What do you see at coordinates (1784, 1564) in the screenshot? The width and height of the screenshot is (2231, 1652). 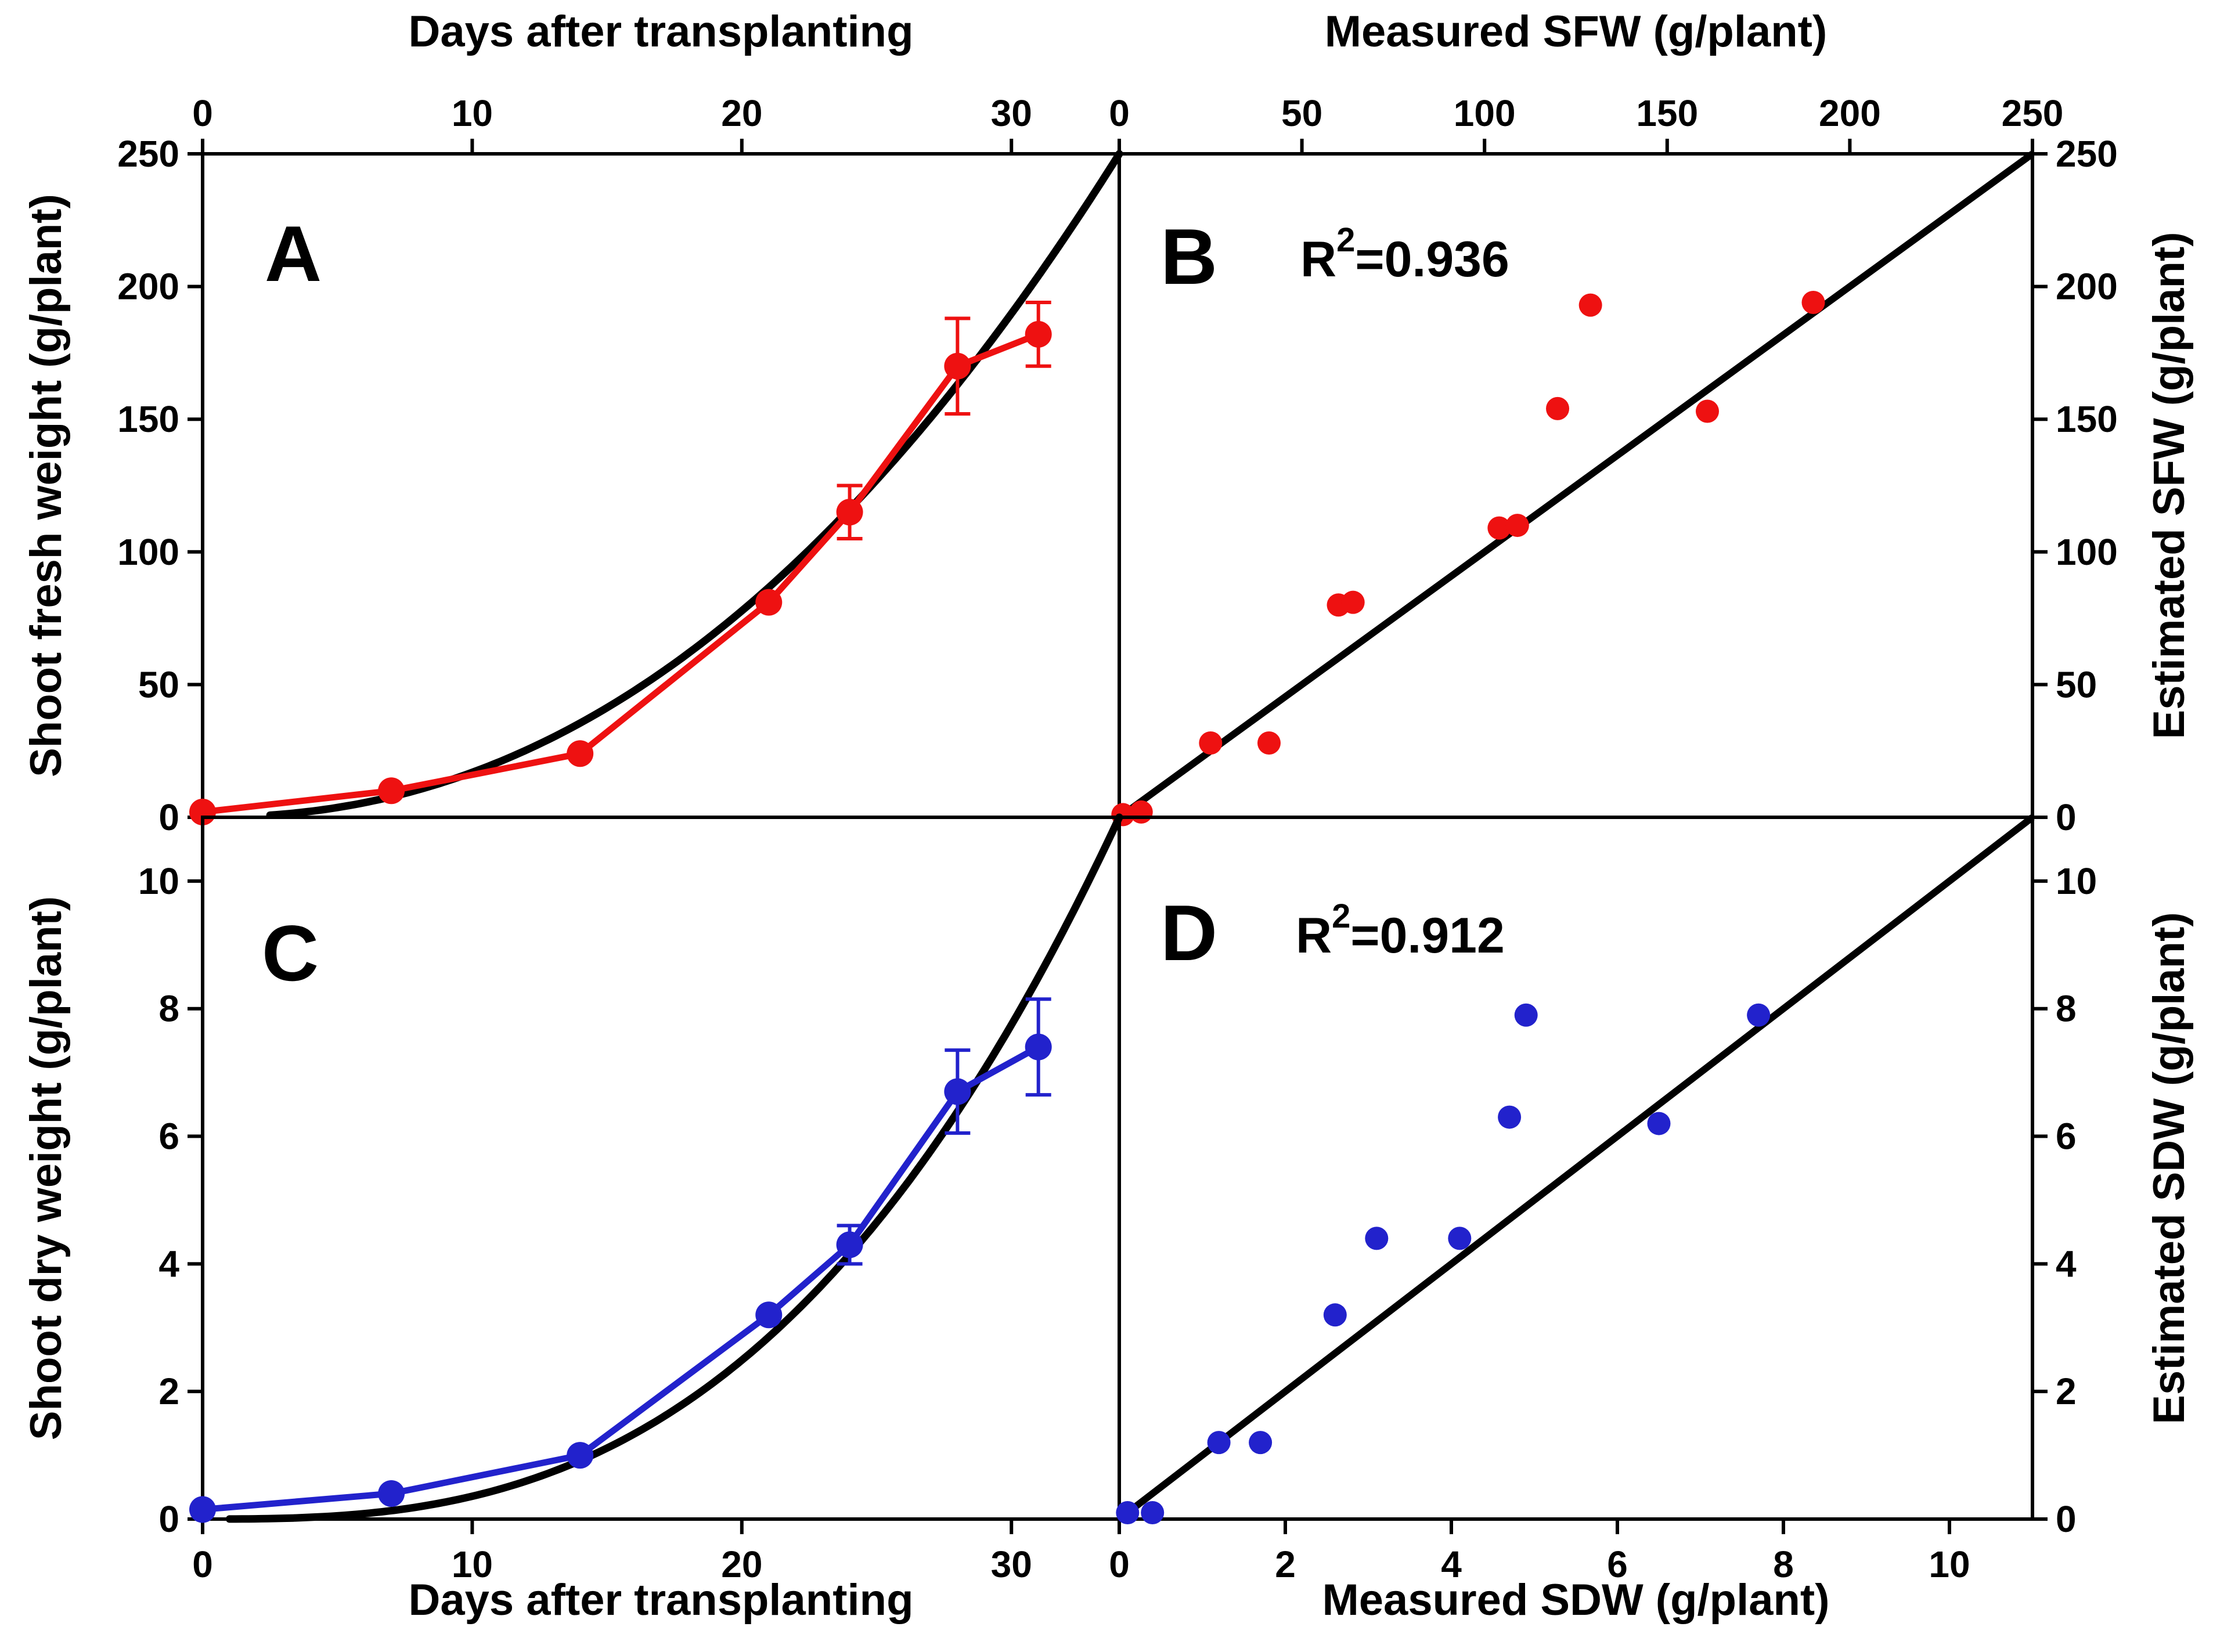 I see `x-tick-label: 8` at bounding box center [1784, 1564].